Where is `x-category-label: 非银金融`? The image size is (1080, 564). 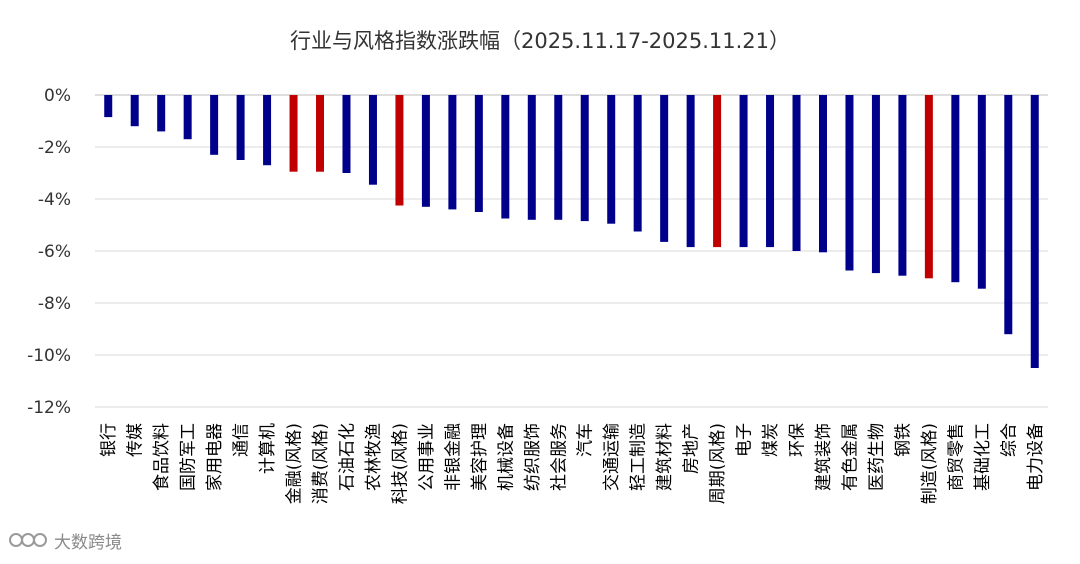
x-category-label: 非银金融 is located at coordinates (453, 457).